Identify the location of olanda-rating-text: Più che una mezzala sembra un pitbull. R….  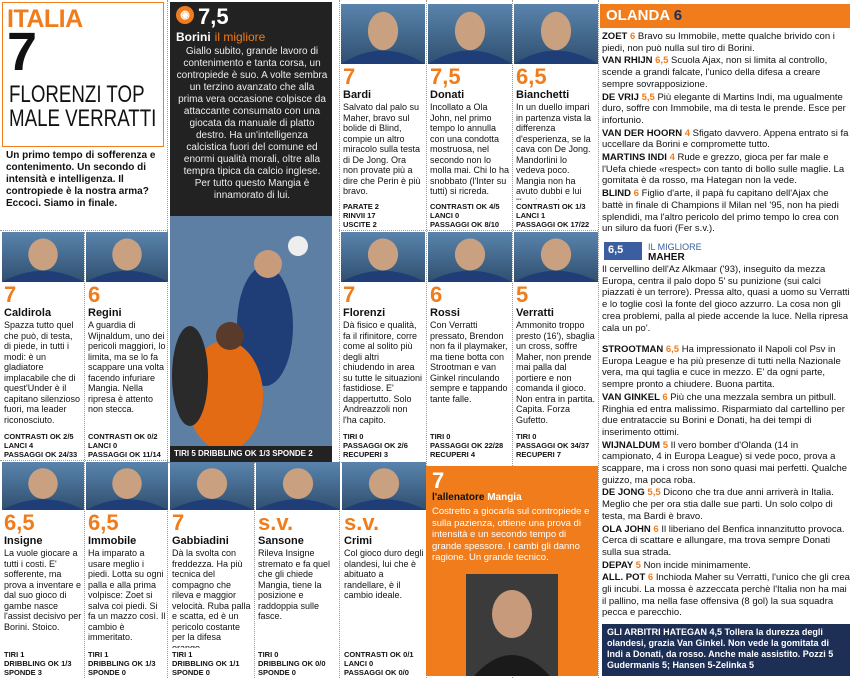
(723, 414).